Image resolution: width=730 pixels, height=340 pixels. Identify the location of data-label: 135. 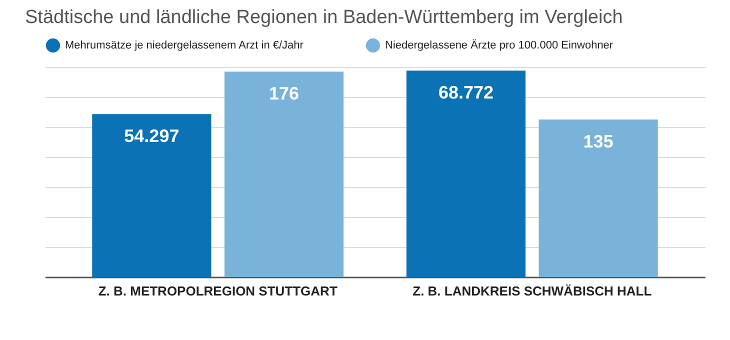
(598, 142).